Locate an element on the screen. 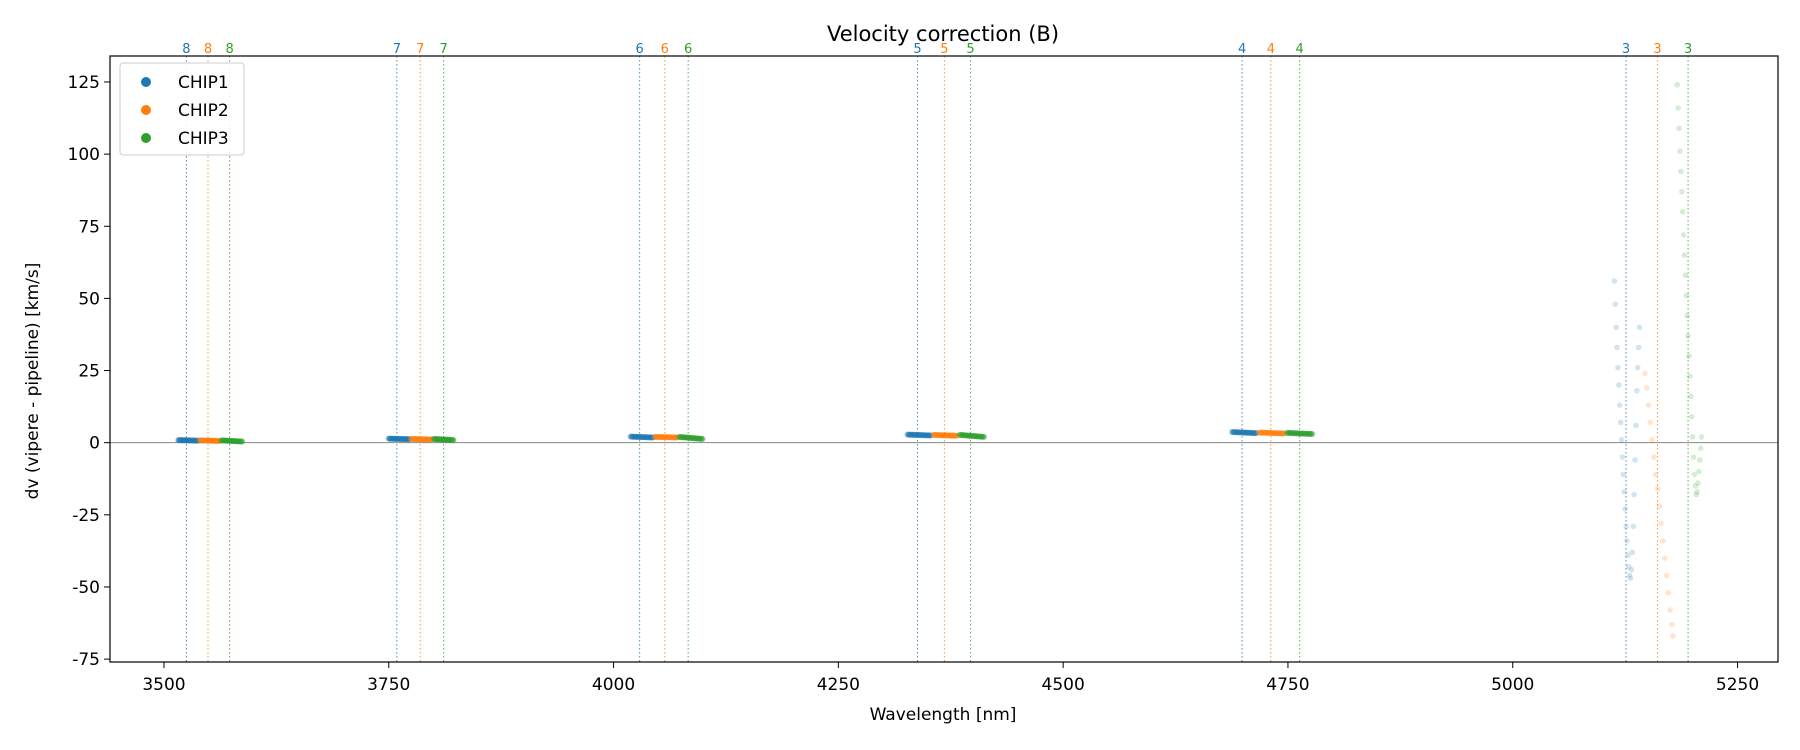  x-tick-label: 4250 is located at coordinates (838, 685).